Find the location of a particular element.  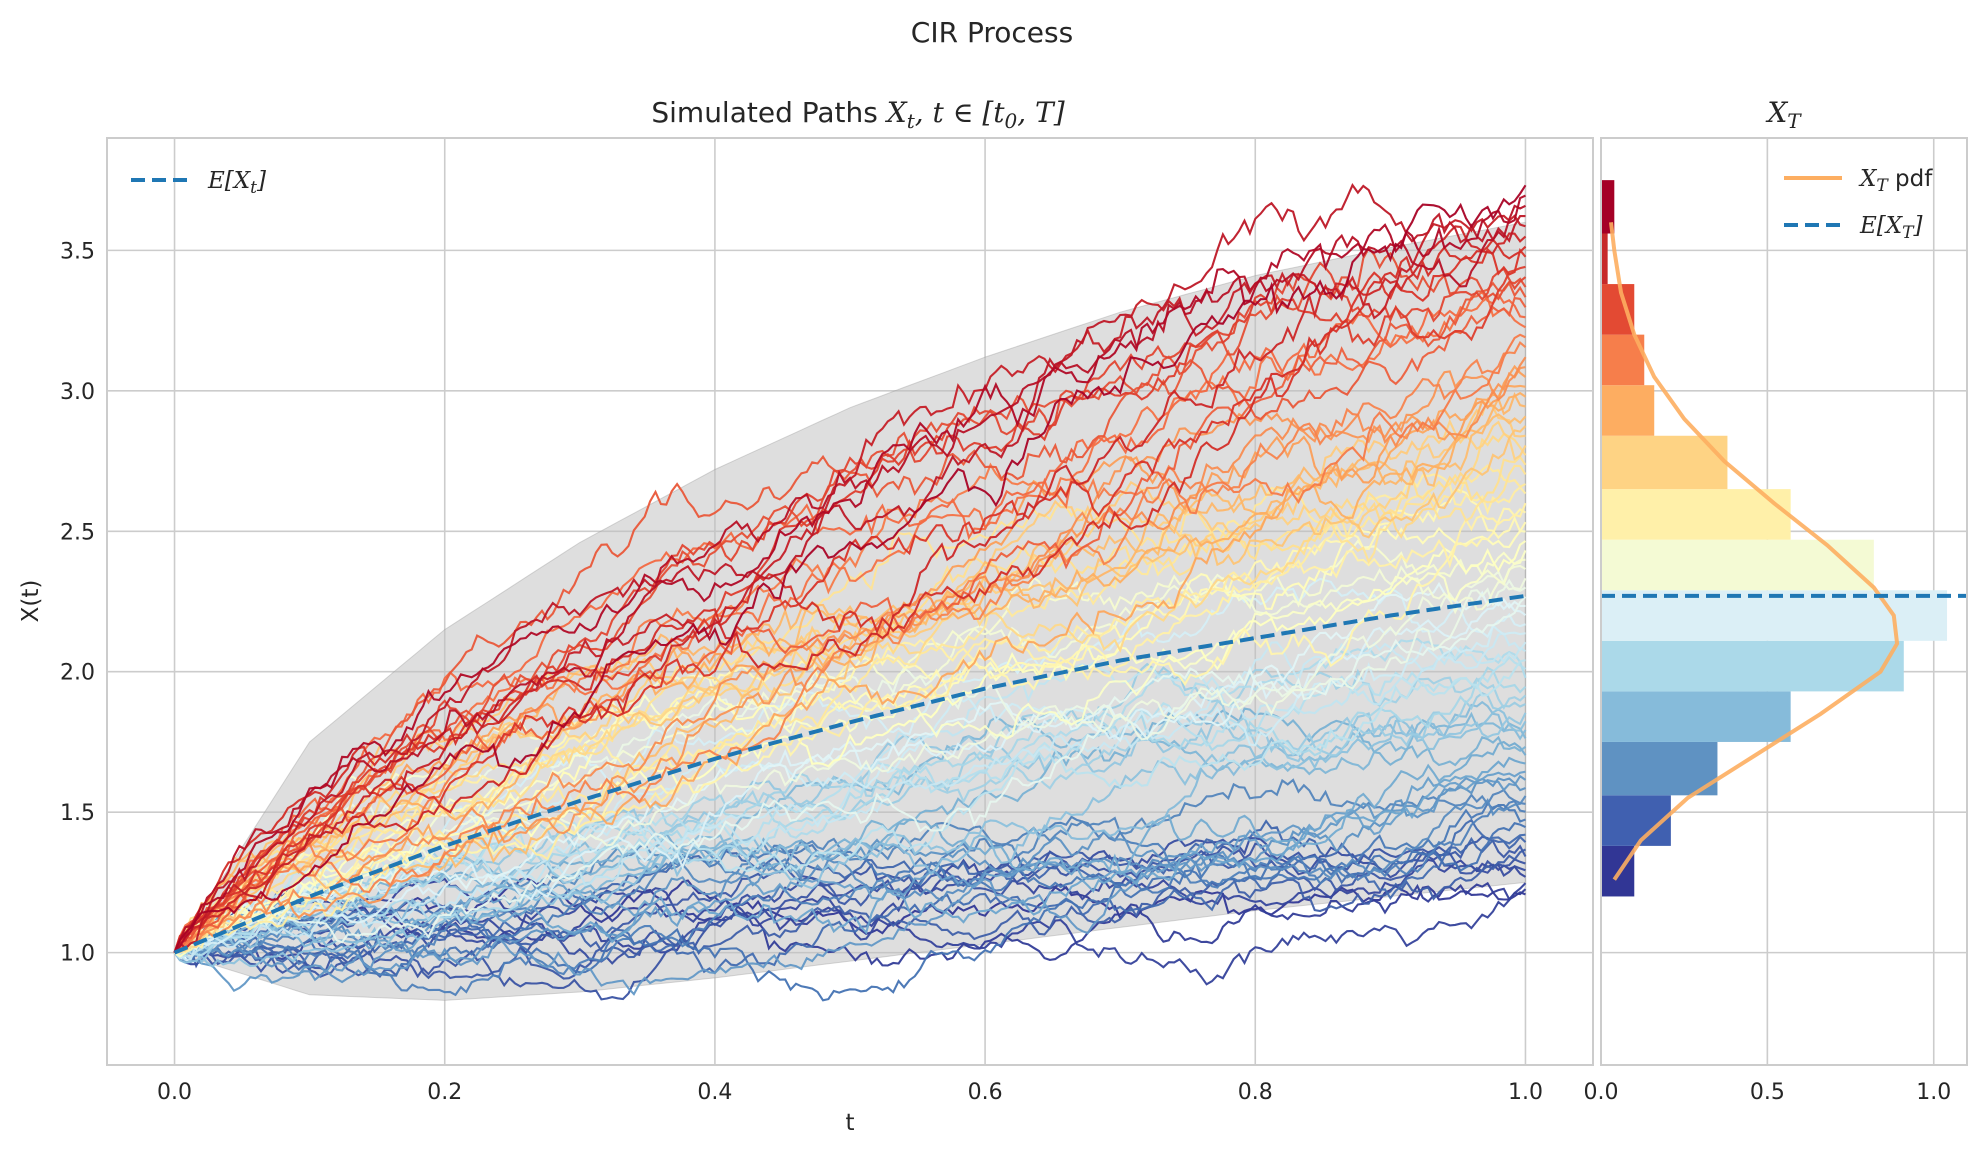

main-plot-title: Simulated Paths Xt, t ∈ [t0, T] is located at coordinates (857, 114).